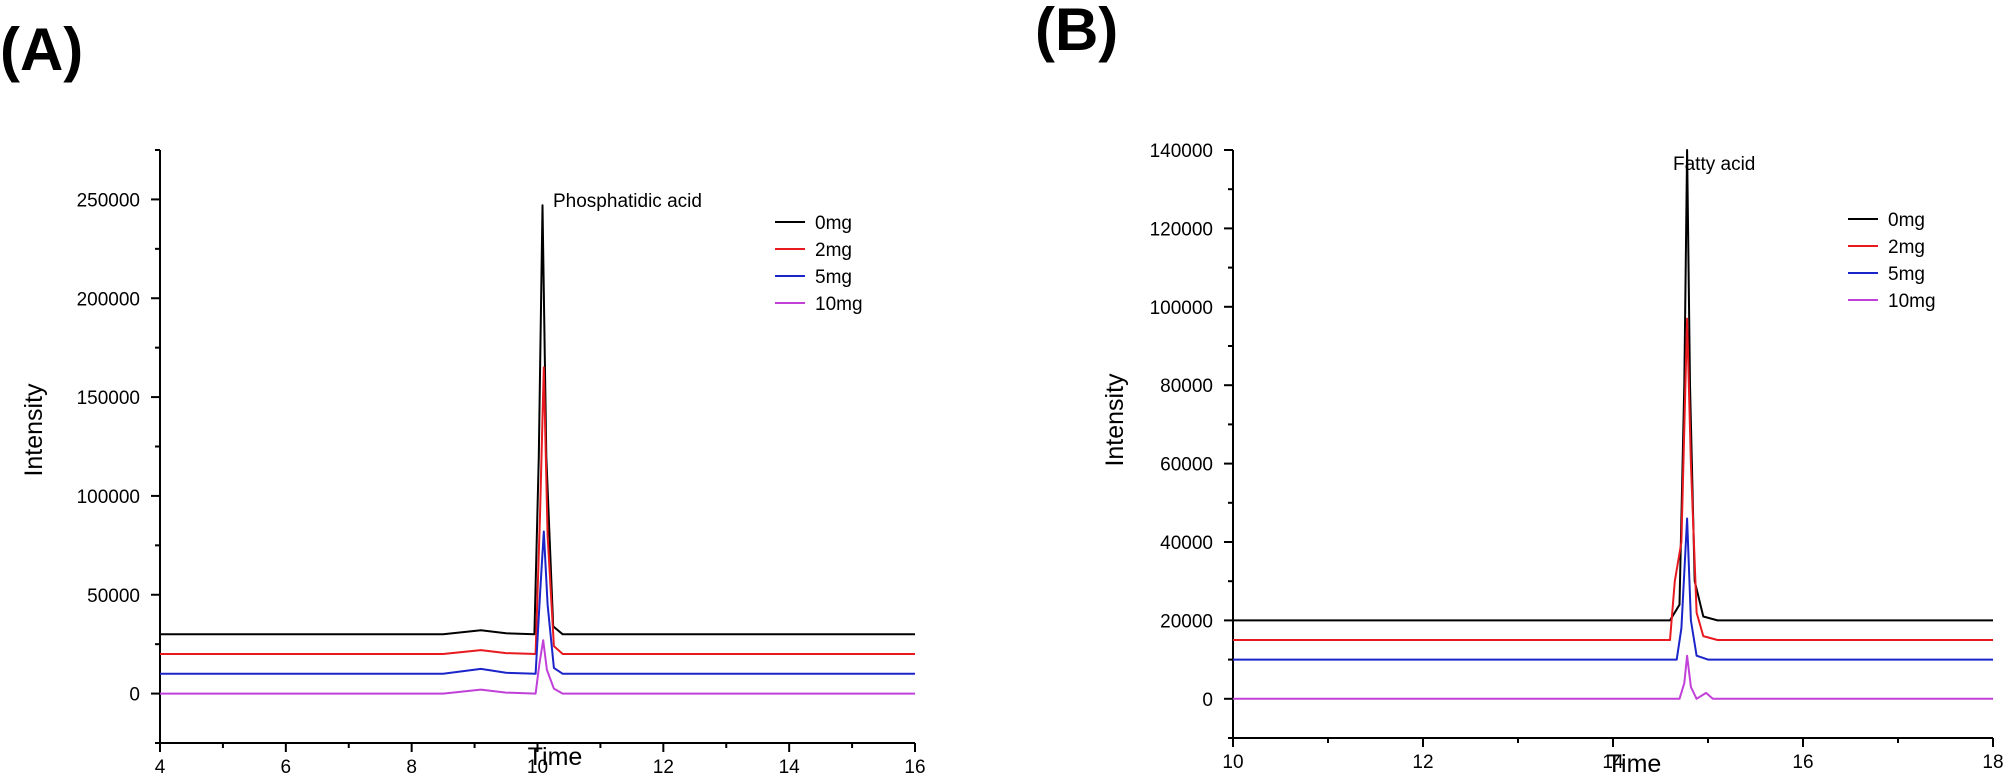  What do you see at coordinates (108, 497) in the screenshot?
I see `panel-a-y-tick-label: 100000` at bounding box center [108, 497].